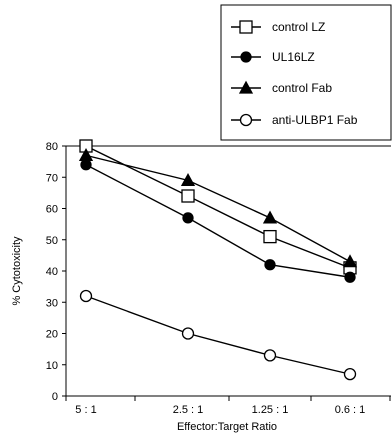  I want to click on legend-label: control LZ, so click(298, 27).